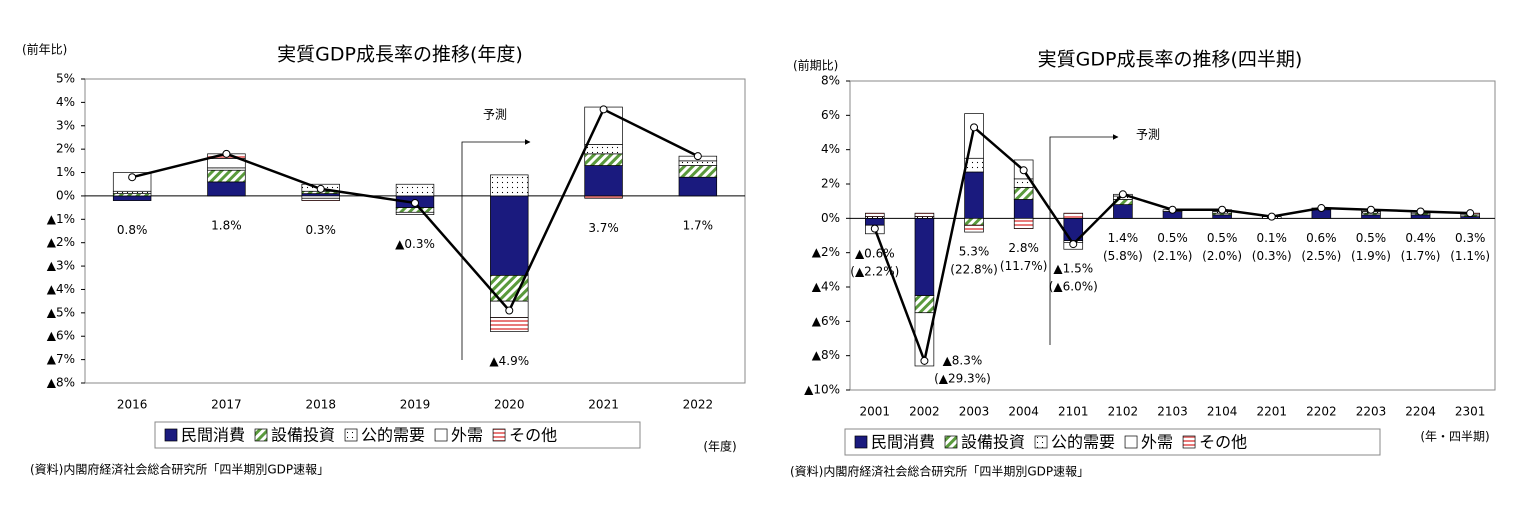 This screenshot has width=1526, height=507. What do you see at coordinates (61, 289) in the screenshot?
I see `y-tick-label: ▲4%` at bounding box center [61, 289].